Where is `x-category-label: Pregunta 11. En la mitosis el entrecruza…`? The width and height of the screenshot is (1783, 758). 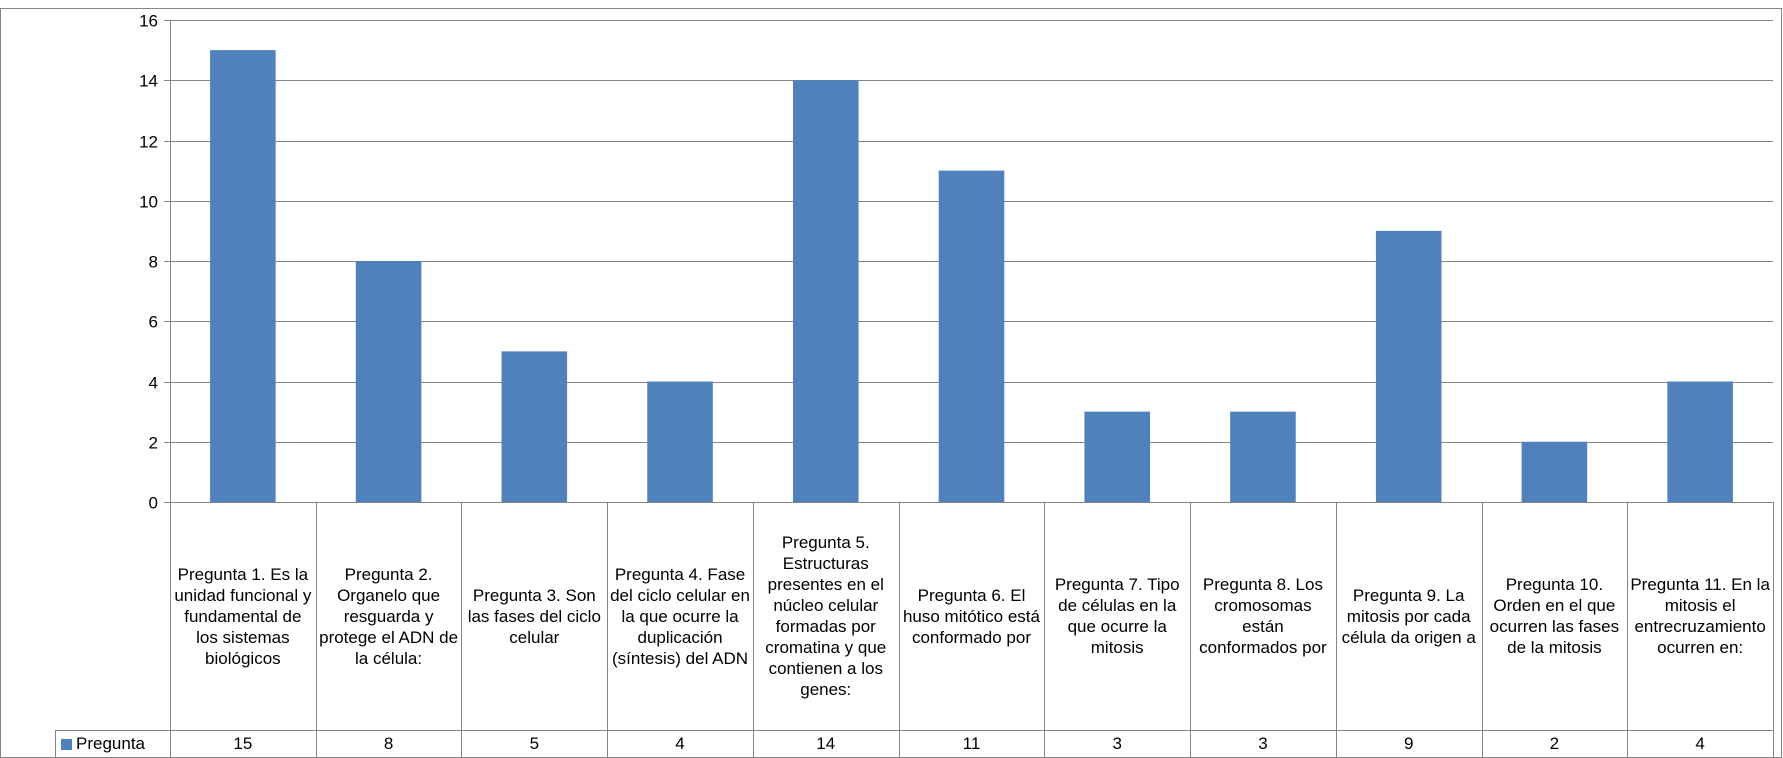
x-category-label: Pregunta 11. En la mitosis el entrecruza… is located at coordinates (1700, 616).